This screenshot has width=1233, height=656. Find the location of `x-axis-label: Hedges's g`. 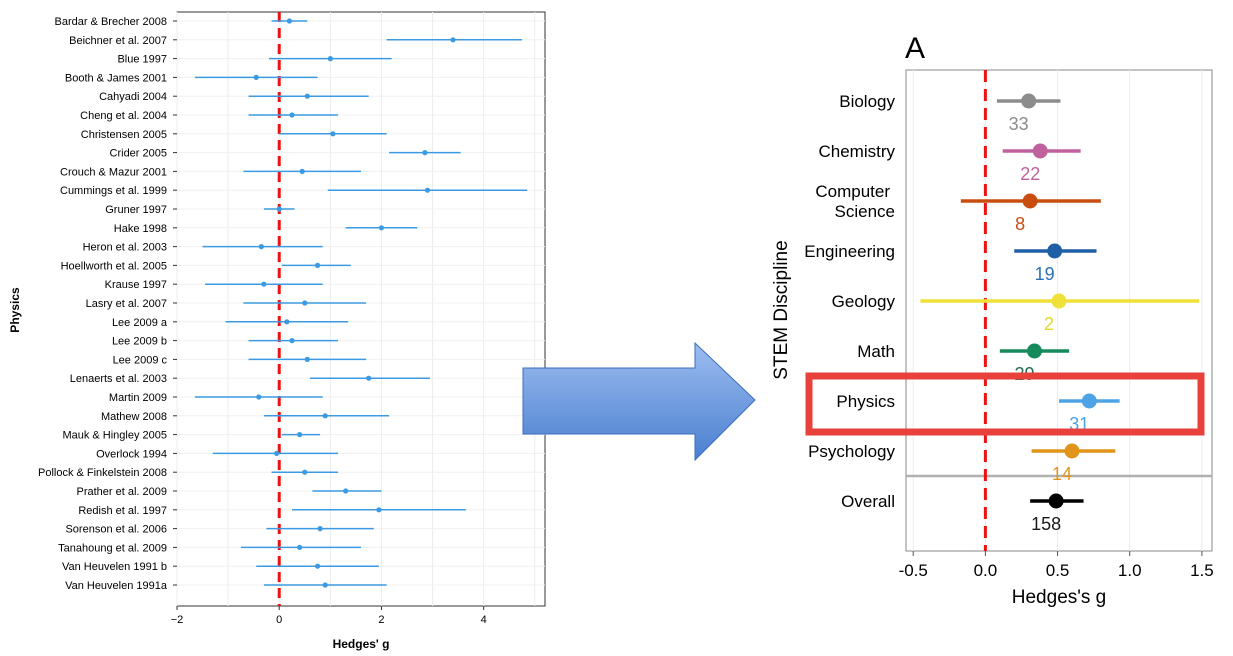

x-axis-label: Hedges's g is located at coordinates (1059, 597).